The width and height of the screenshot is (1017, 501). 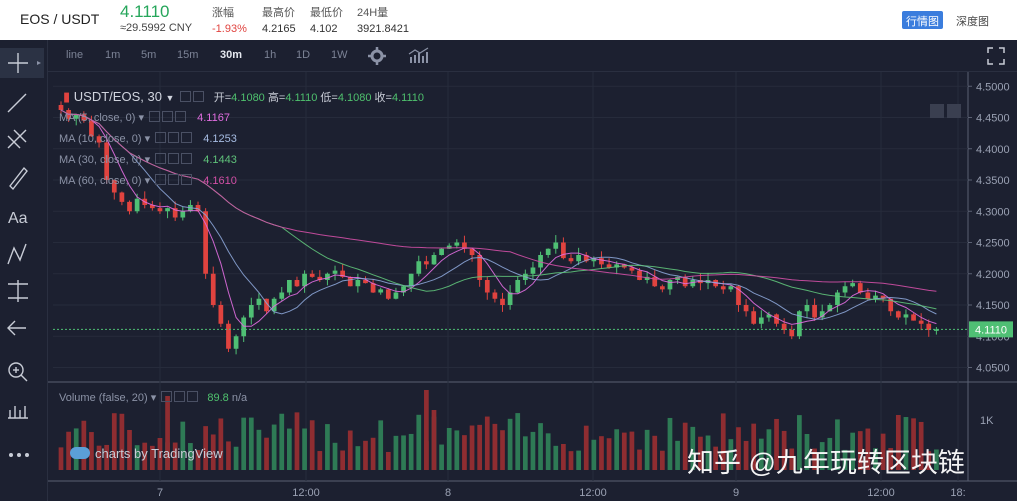 I want to click on symbol-dropdown-icon: ▼, so click(x=170, y=98).